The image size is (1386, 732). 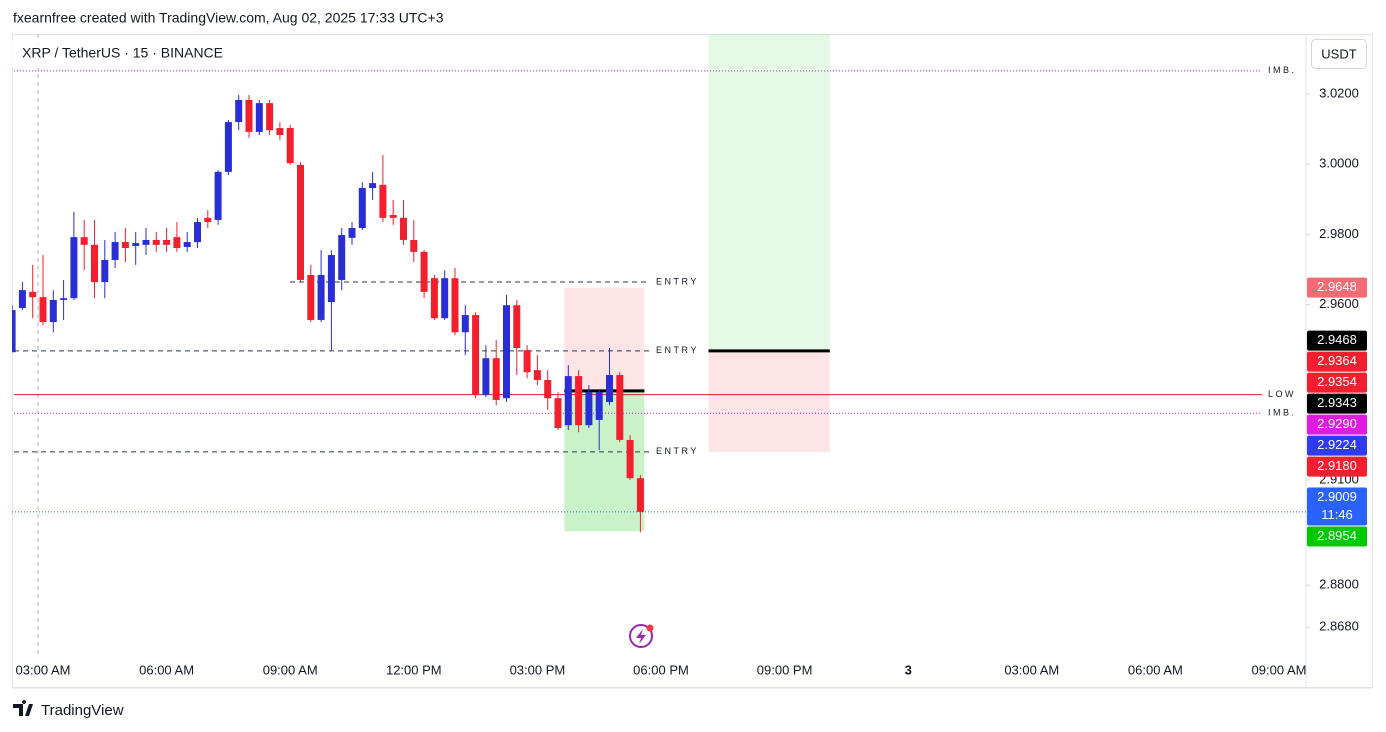 What do you see at coordinates (82, 710) in the screenshot?
I see `brand: TradingView` at bounding box center [82, 710].